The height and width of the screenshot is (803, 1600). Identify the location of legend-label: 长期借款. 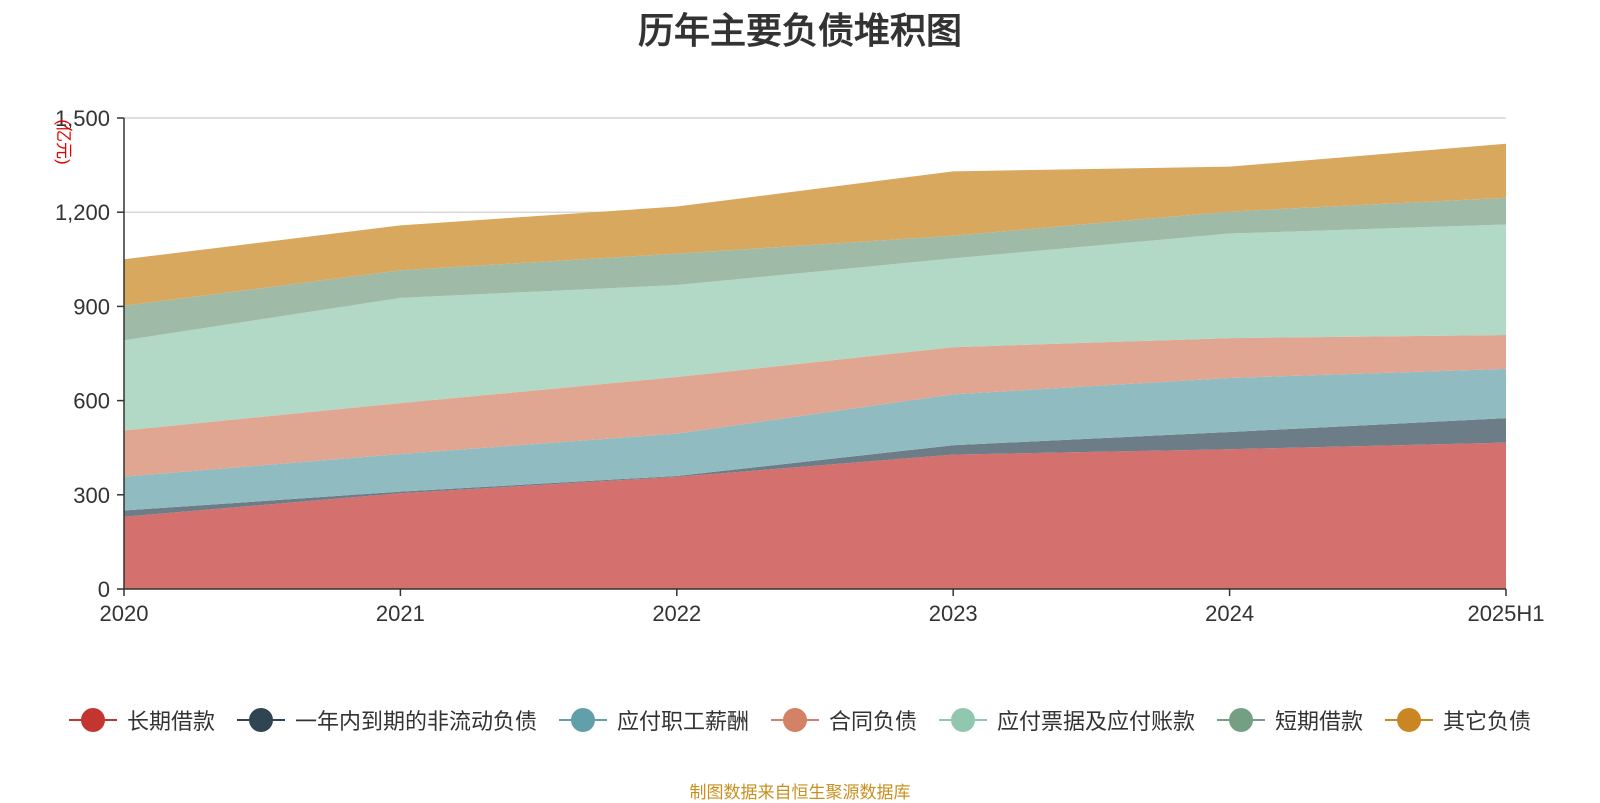
(170, 721).